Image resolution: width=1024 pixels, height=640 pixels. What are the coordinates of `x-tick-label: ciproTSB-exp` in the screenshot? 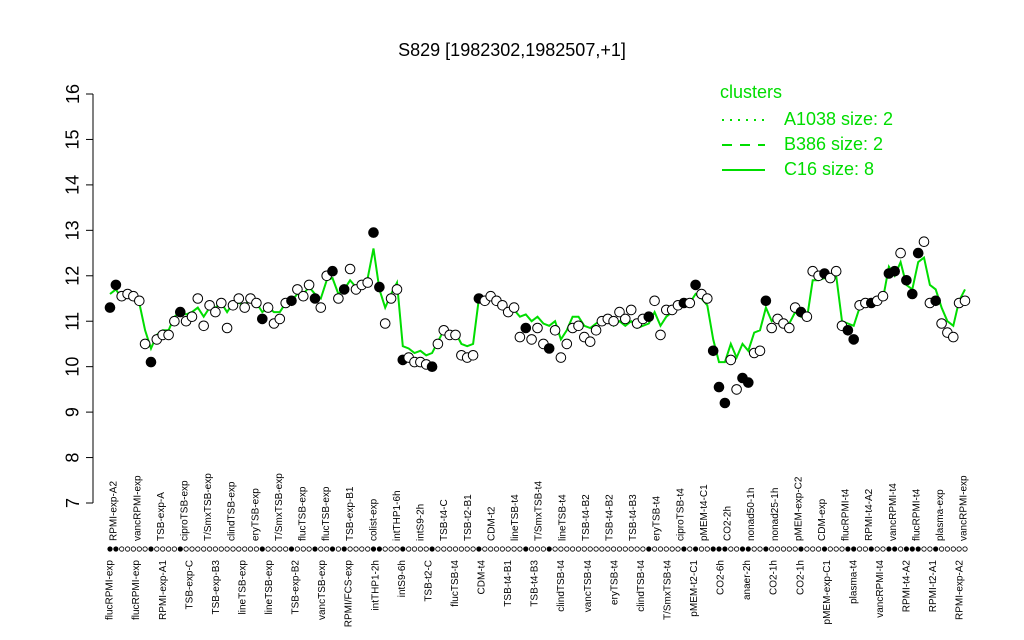 It's located at (184, 510).